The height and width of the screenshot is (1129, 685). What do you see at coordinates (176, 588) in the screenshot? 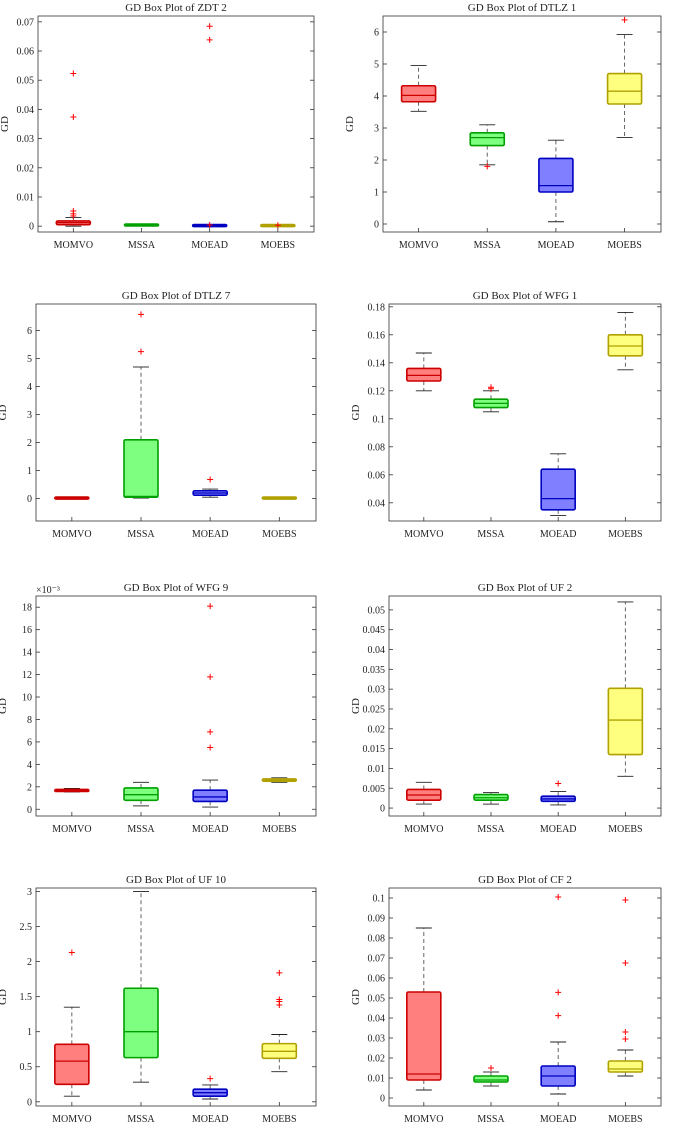
I see `chart-title: GD Box Plot of WFG 9` at bounding box center [176, 588].